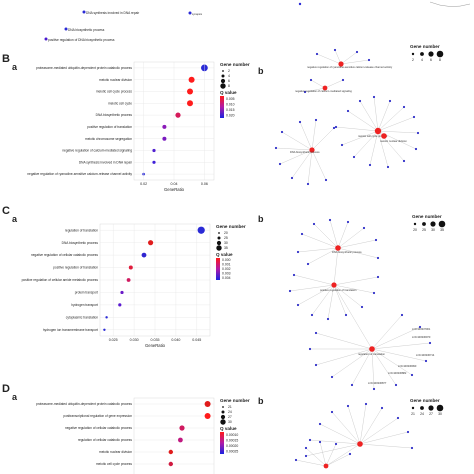 Image resolution: width=474 pixels, height=474 pixels. Describe the element at coordinates (393, 141) in the screenshot. I see `panel-b-net-term-node-label: meiotic nuclear division` at that location.